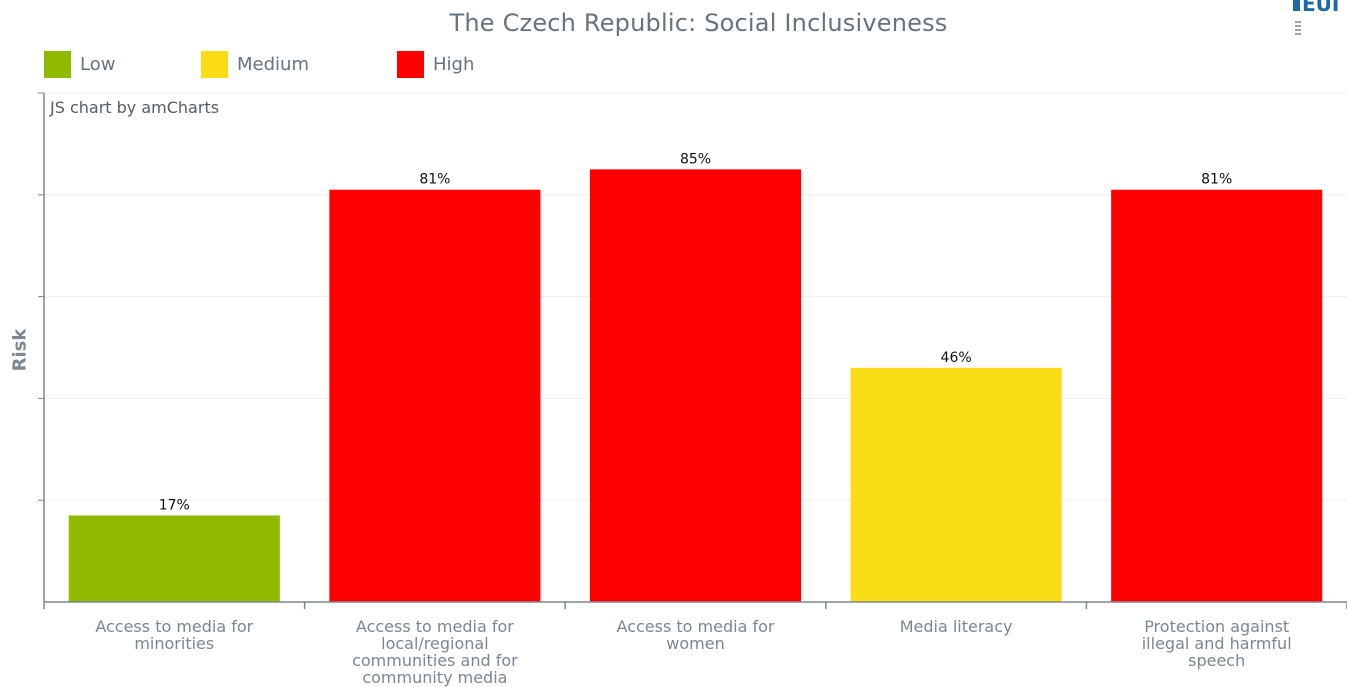 The image size is (1347, 687). What do you see at coordinates (695, 635) in the screenshot?
I see `x-tick-label-3: Access to media for women` at bounding box center [695, 635].